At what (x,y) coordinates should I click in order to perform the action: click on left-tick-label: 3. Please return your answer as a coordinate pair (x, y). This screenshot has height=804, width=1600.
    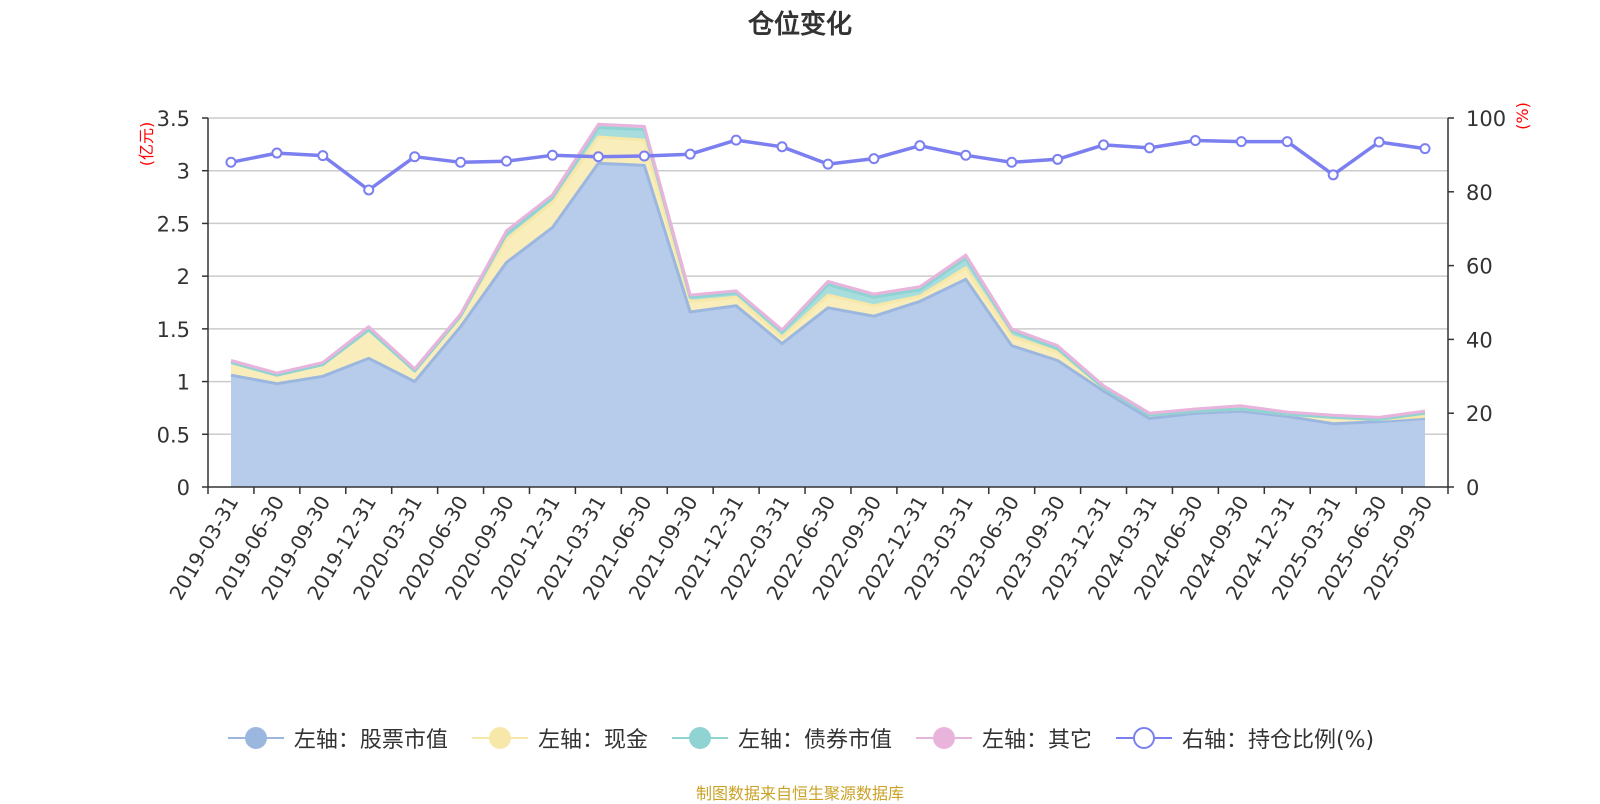
    Looking at the image, I should click on (183, 172).